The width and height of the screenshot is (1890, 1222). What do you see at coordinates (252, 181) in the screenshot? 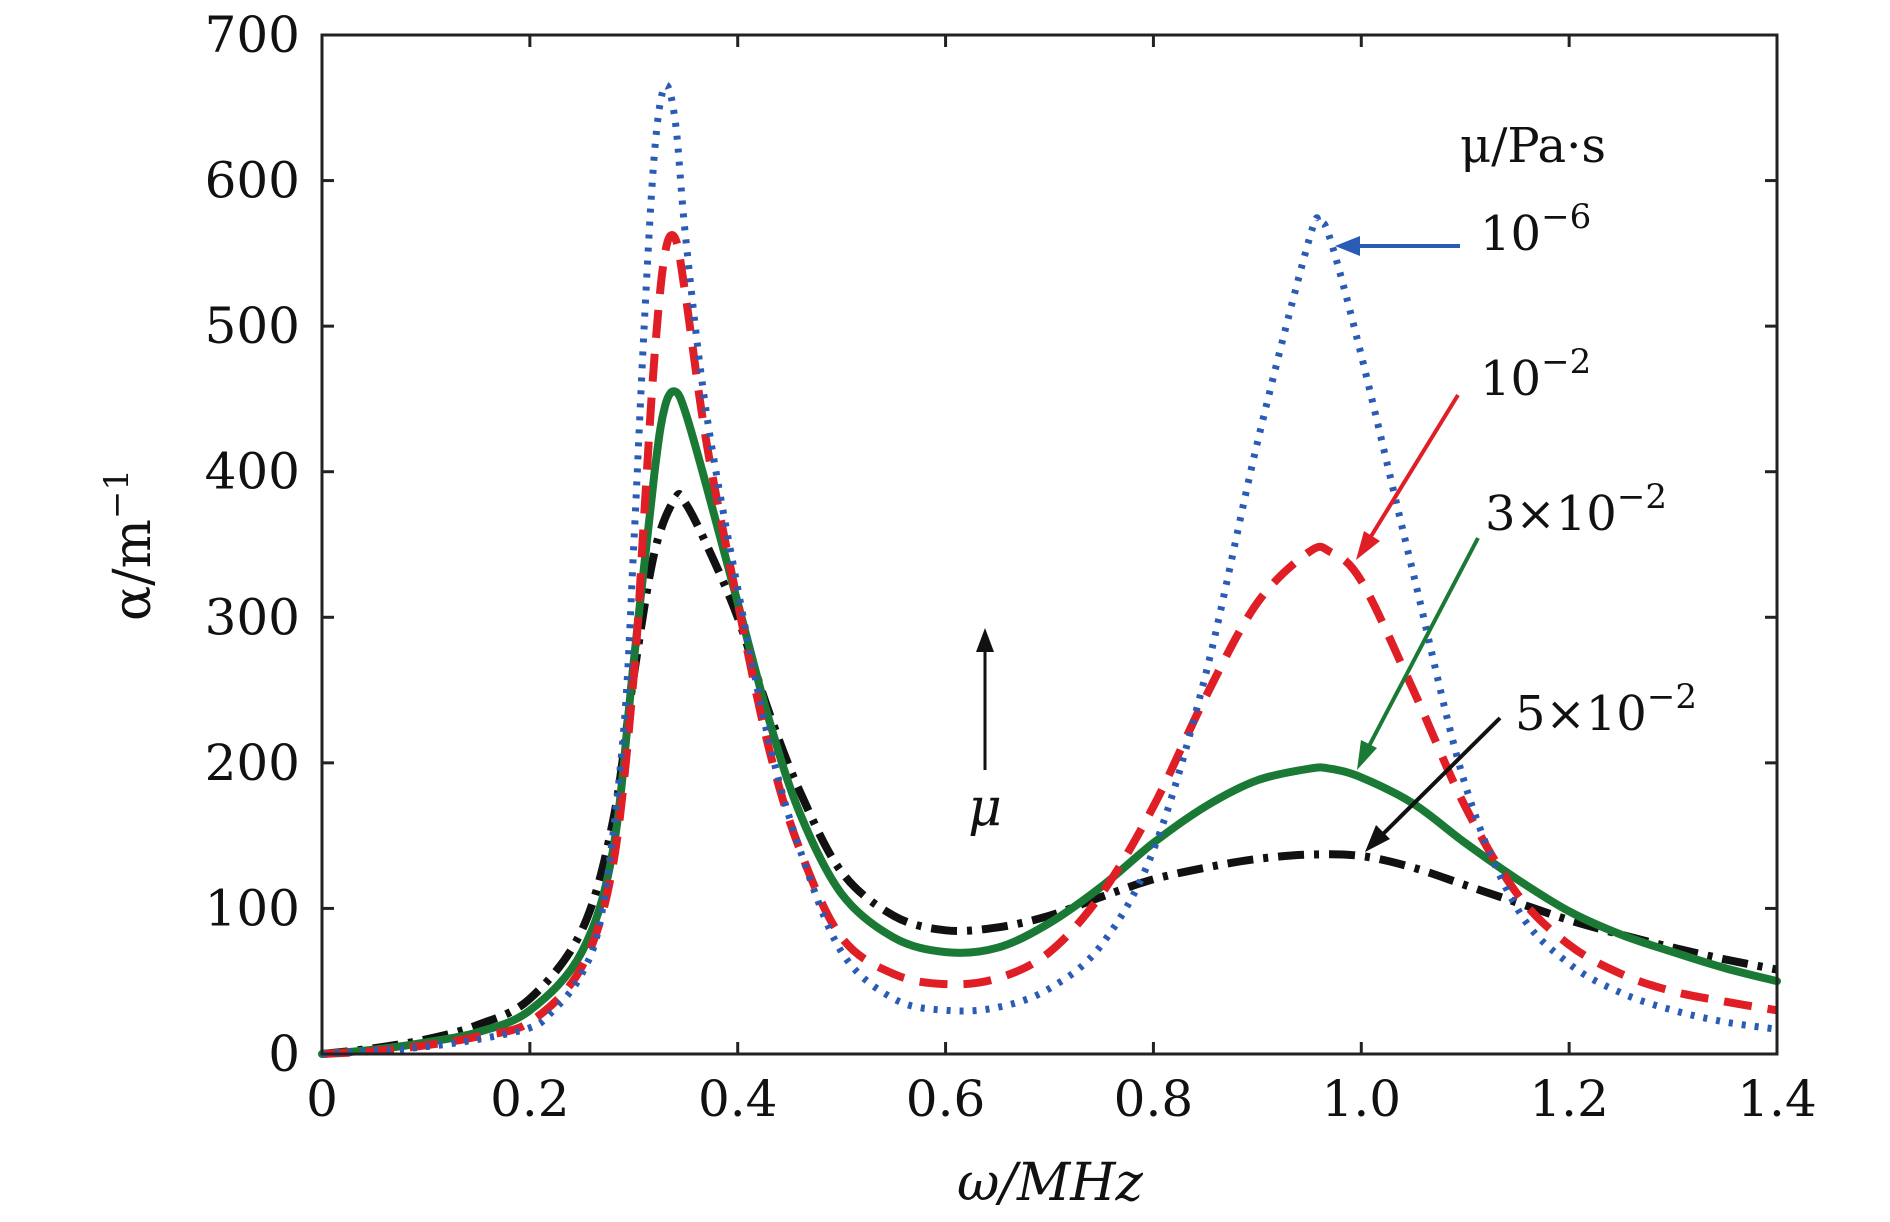
I see `y-tick-label: 600` at bounding box center [252, 181].